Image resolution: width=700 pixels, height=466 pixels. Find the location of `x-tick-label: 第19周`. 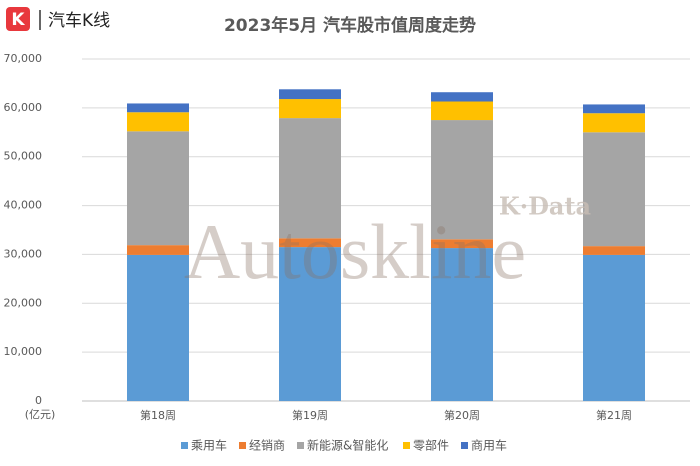

x-tick-label: 第19周 is located at coordinates (310, 415).